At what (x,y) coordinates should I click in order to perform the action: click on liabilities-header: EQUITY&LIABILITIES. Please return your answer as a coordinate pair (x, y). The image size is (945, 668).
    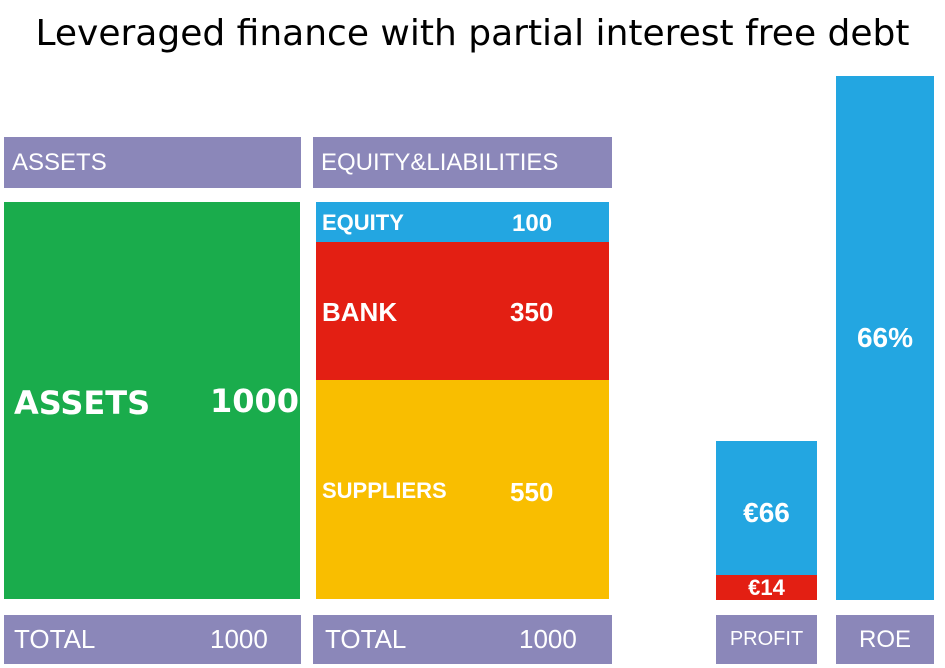
    Looking at the image, I should click on (462, 162).